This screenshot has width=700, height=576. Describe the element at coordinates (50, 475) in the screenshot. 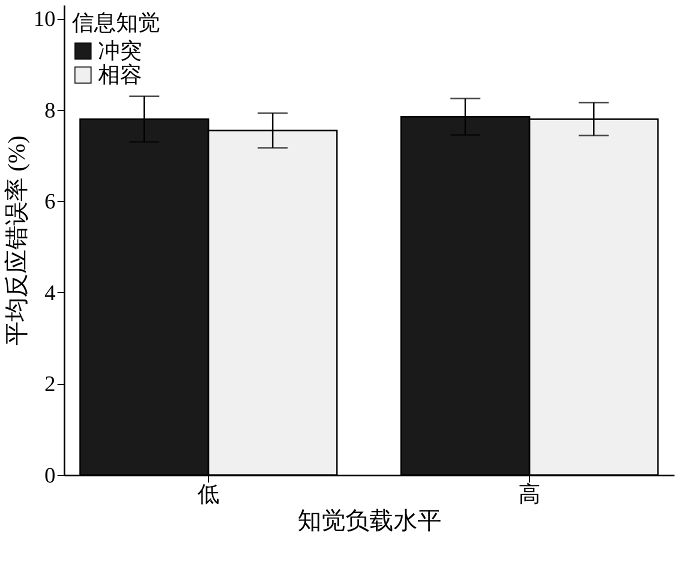

I see `y-tick-label: 0` at that location.